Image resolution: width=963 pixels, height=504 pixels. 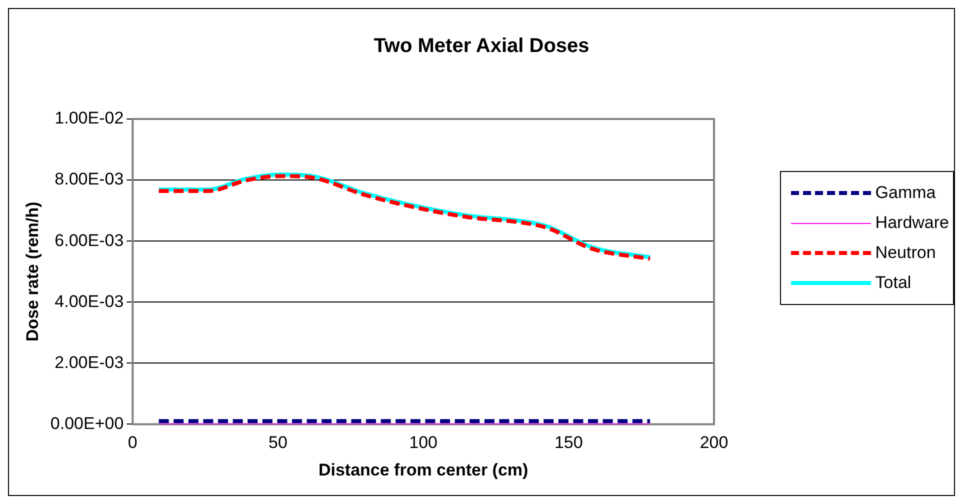 I want to click on x-tick-label: 100, so click(x=423, y=442).